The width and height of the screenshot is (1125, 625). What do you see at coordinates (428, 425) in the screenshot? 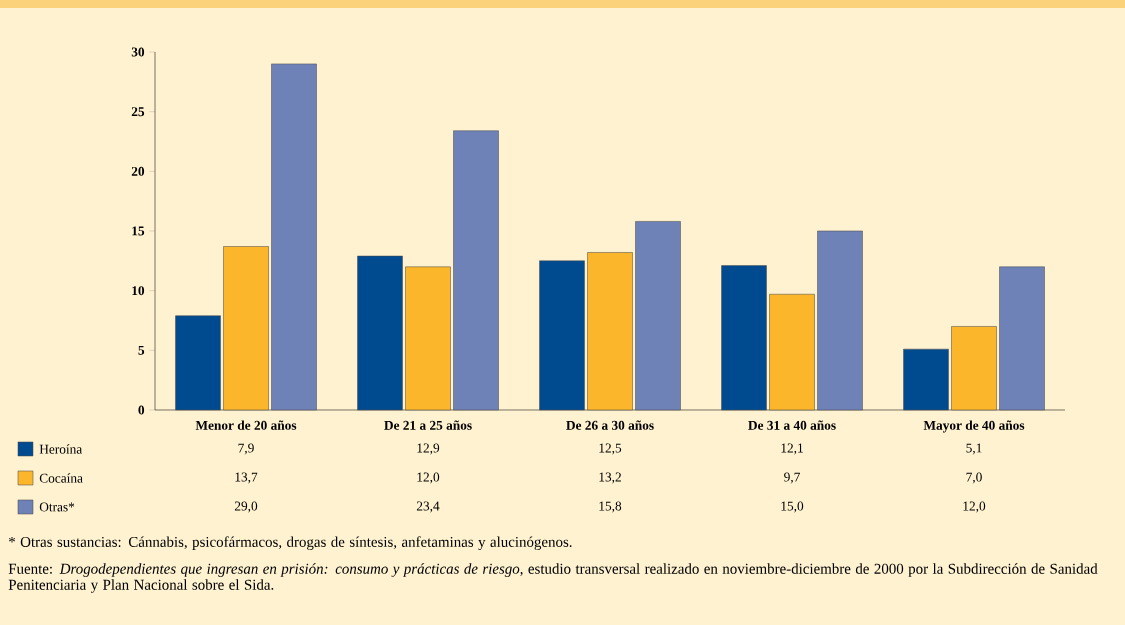
I see `x-tick-label: De 21 a 25 años` at bounding box center [428, 425].